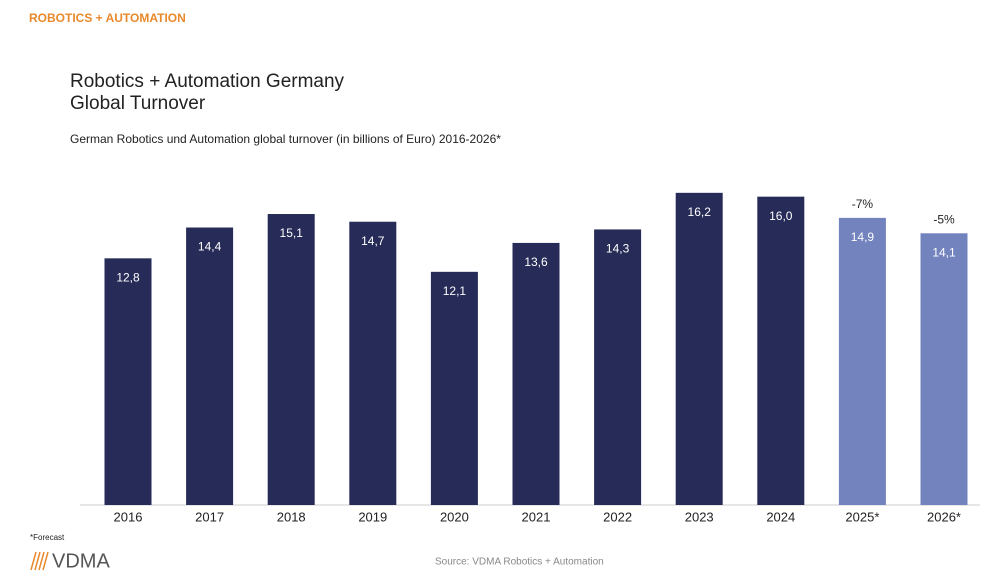  Describe the element at coordinates (455, 291) in the screenshot. I see `value-label: 12,1` at that location.